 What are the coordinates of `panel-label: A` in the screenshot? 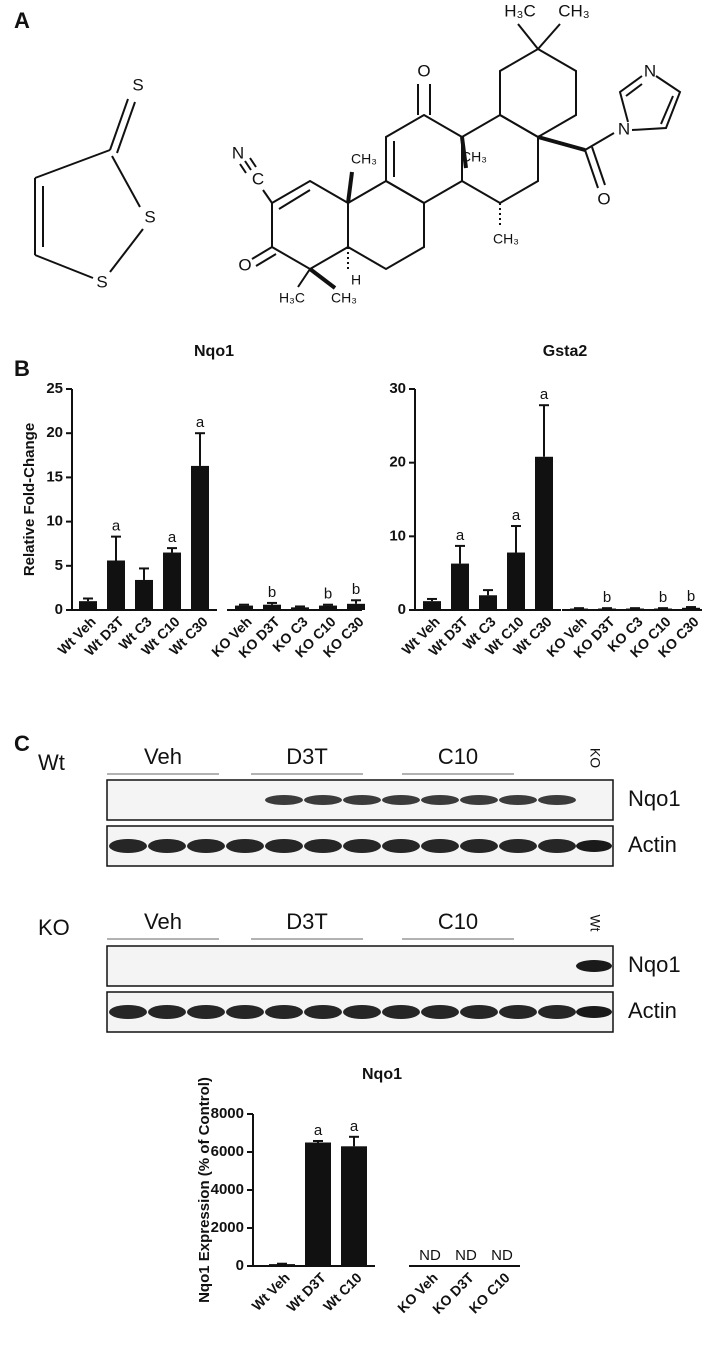 It's located at (22, 20).